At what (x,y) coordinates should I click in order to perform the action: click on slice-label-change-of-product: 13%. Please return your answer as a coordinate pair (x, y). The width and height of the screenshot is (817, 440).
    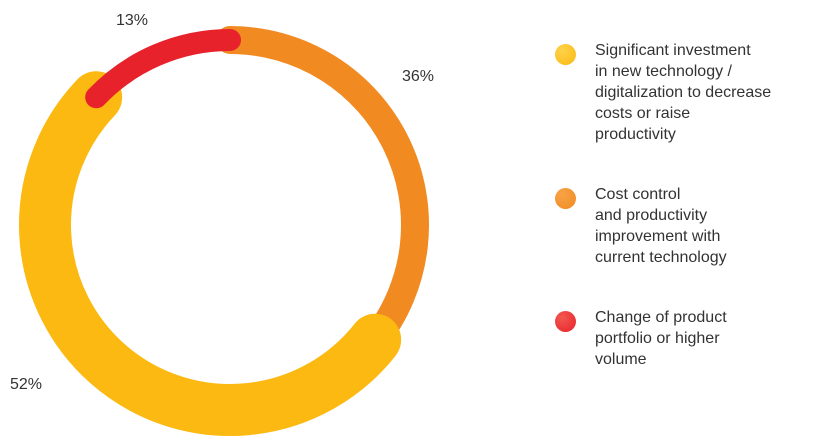
    Looking at the image, I should click on (132, 20).